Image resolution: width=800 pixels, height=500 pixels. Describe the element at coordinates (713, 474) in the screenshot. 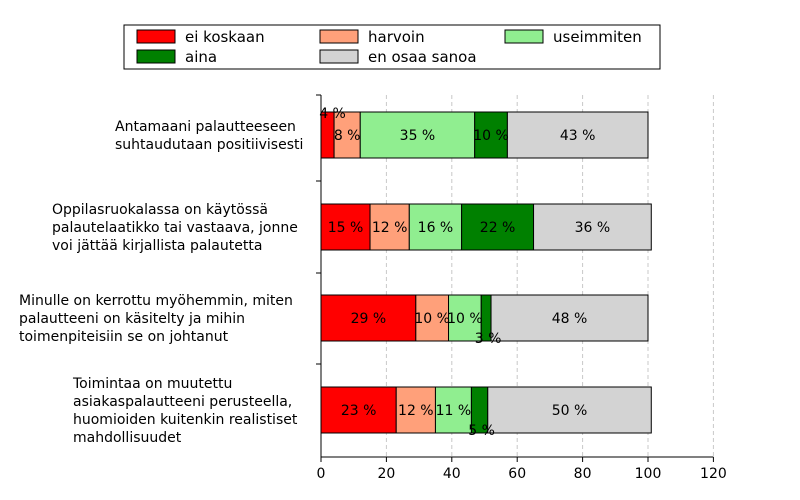

I see `x-tick-label: 120` at that location.